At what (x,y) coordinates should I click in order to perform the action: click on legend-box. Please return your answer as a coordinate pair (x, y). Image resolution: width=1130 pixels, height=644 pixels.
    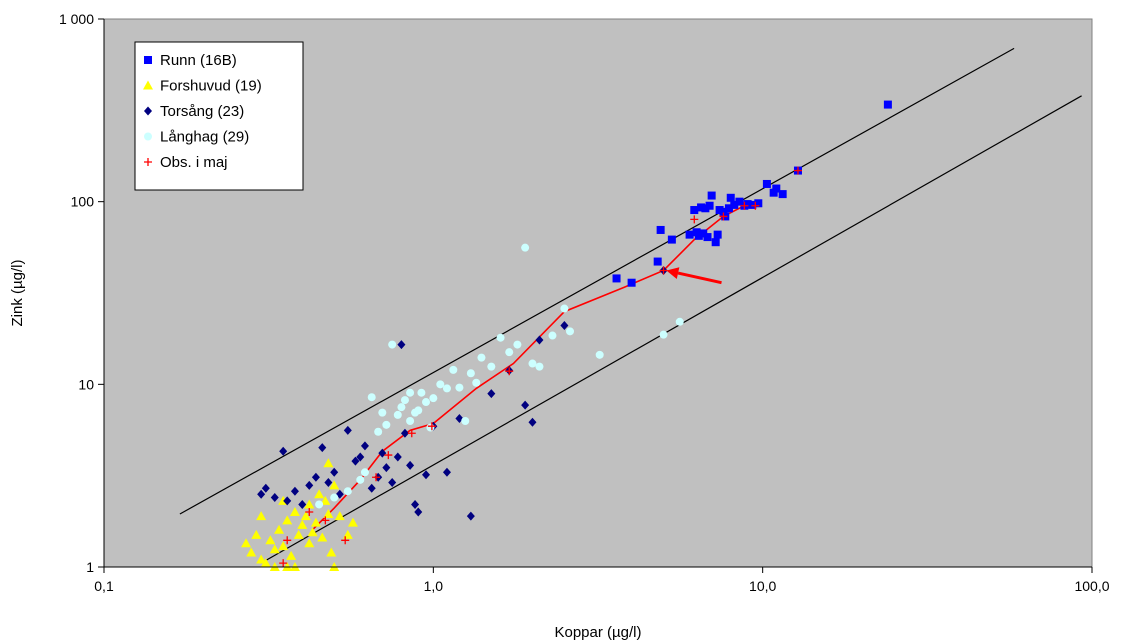
    Looking at the image, I should click on (219, 116).